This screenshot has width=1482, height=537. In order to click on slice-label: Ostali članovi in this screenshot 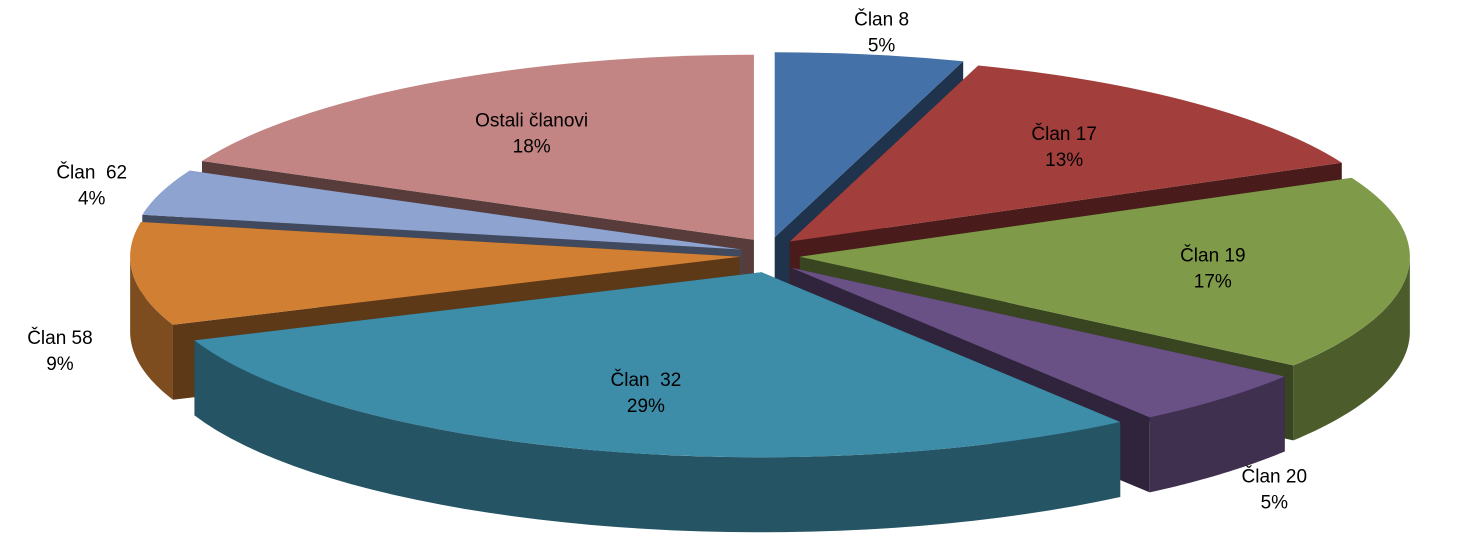, I will do `click(531, 121)`.